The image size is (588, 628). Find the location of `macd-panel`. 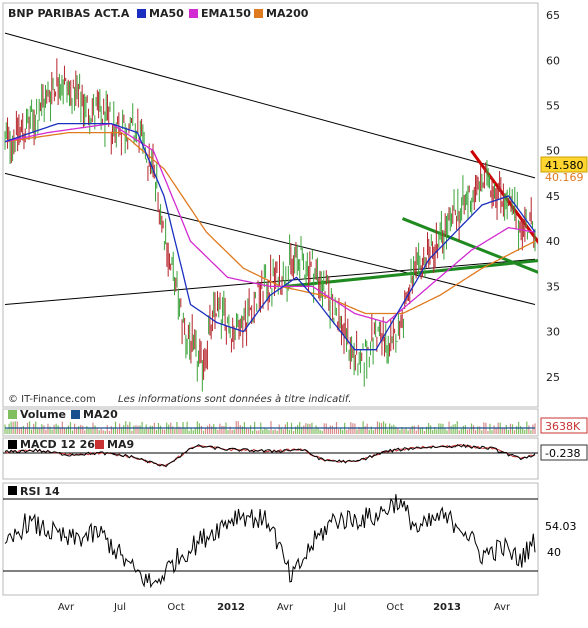

macd-panel is located at coordinates (270, 458).